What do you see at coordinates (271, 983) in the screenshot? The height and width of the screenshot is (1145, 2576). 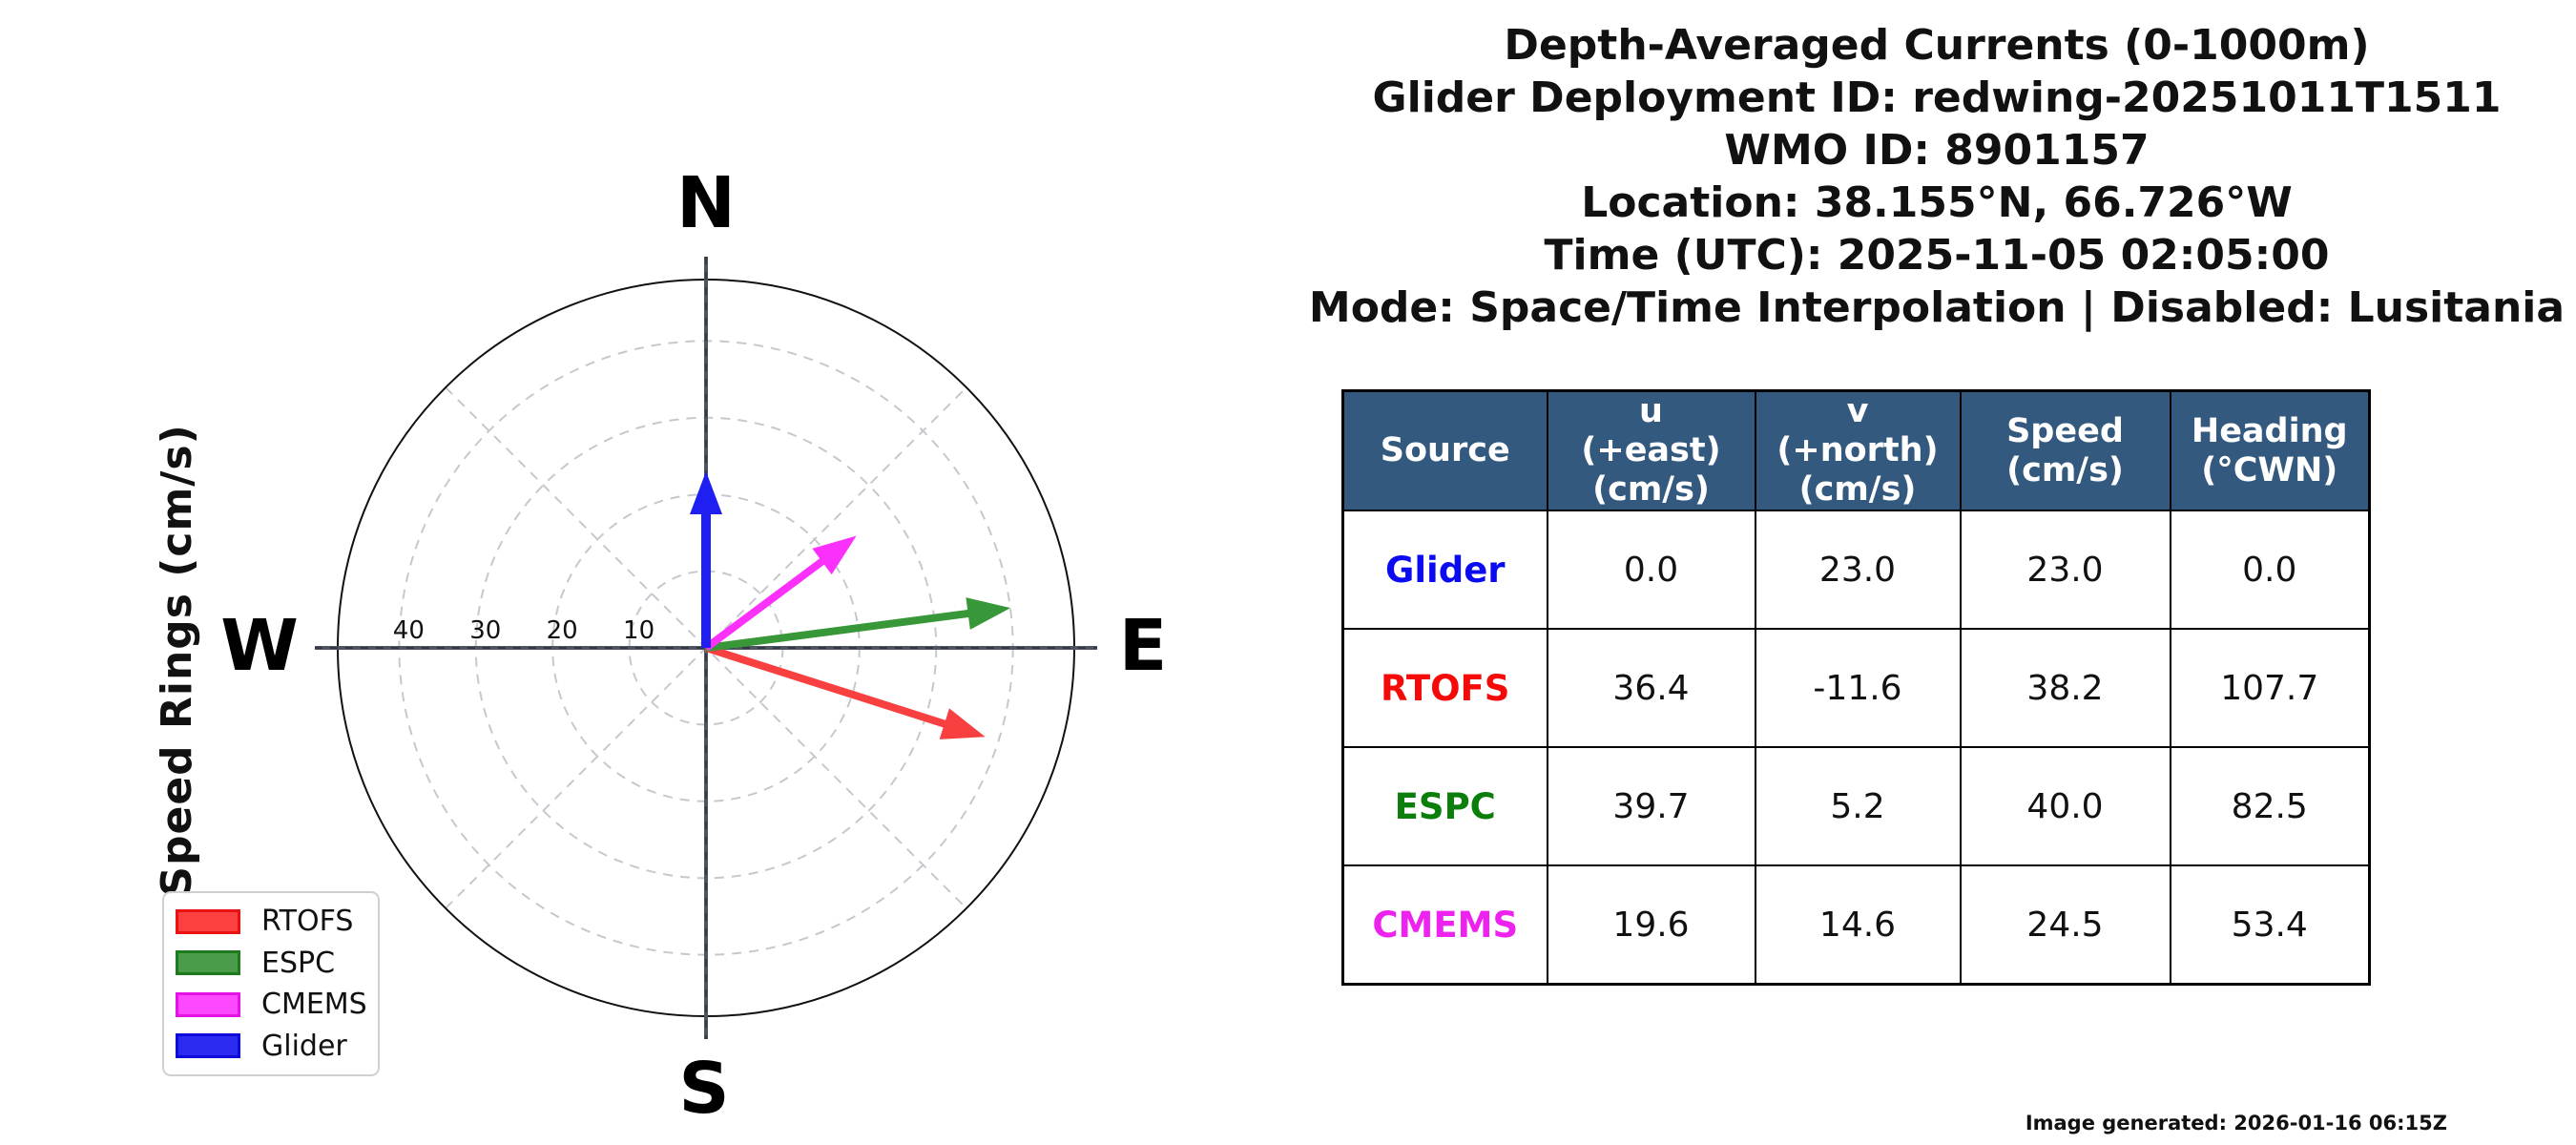 I see `legend-box: RTOFS ESPC CMEMS Glider` at bounding box center [271, 983].